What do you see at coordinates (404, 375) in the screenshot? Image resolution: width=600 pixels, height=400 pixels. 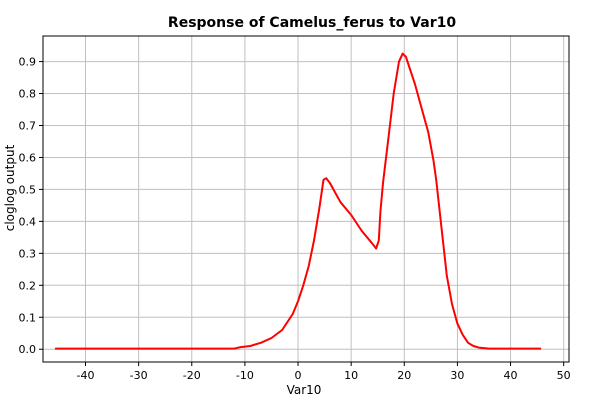 I see `x-tick-label: 20` at bounding box center [404, 375].